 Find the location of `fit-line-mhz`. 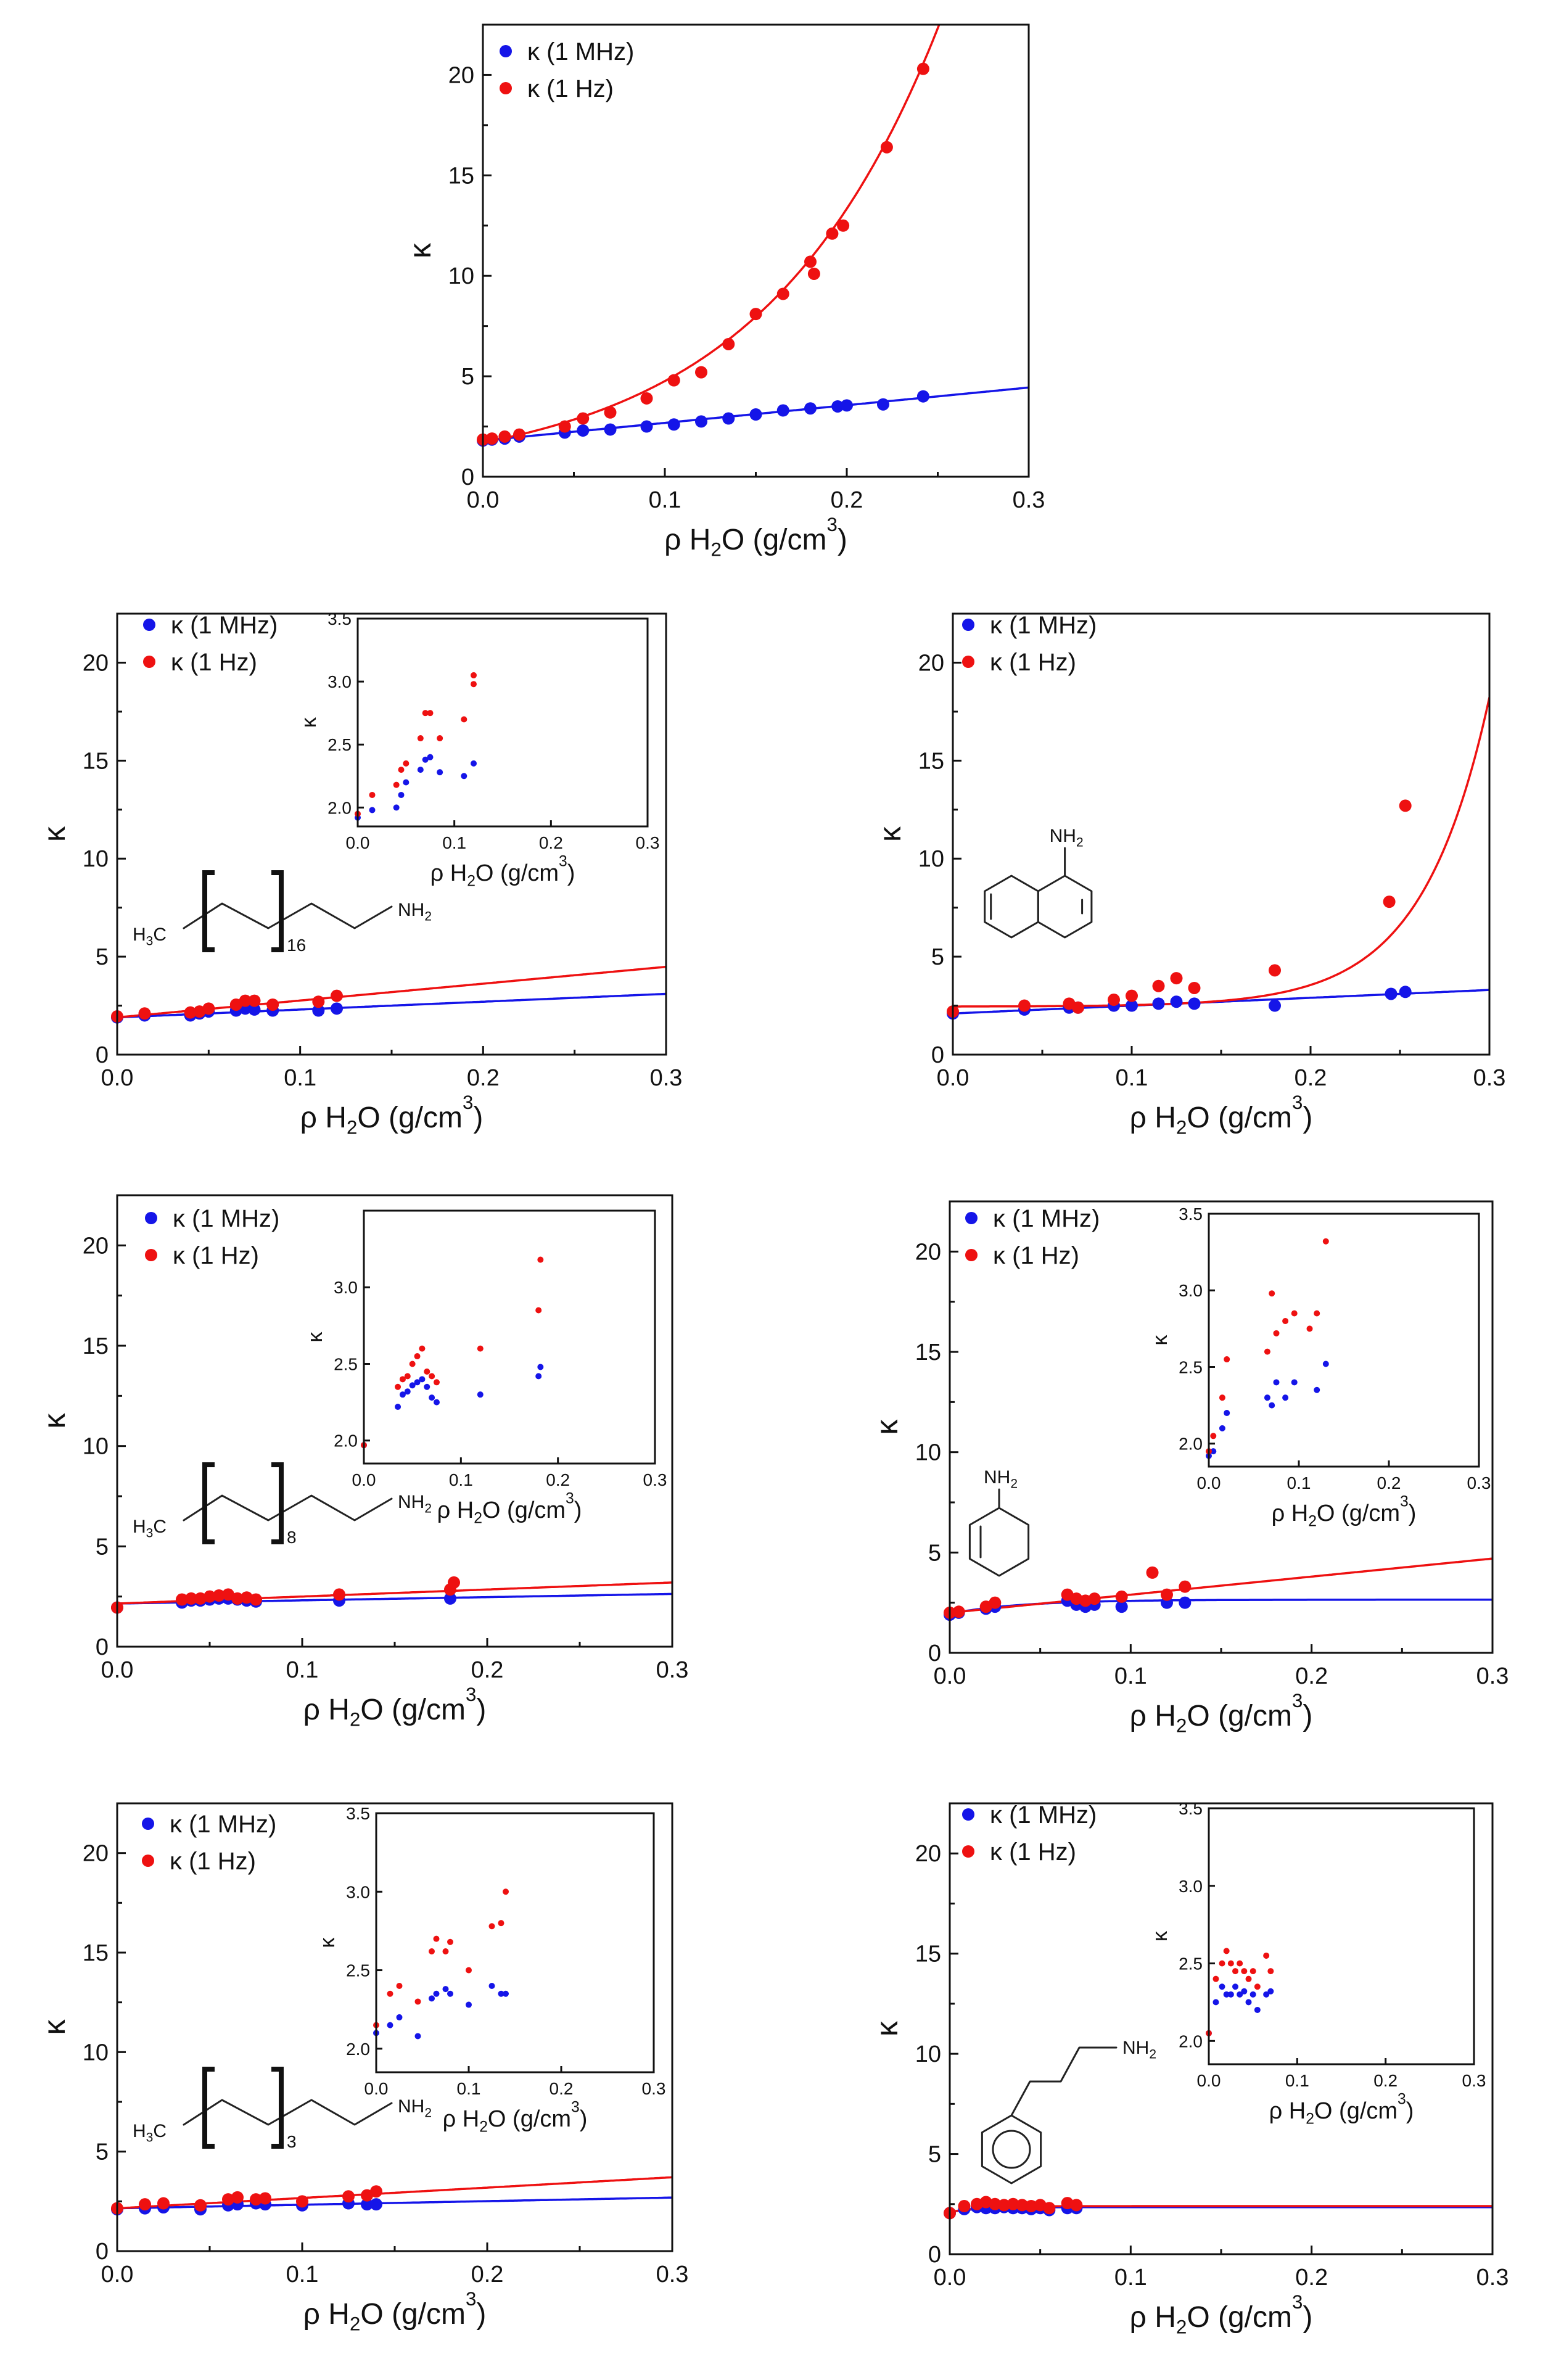

fit-line-mhz is located at coordinates (1221, 1607).